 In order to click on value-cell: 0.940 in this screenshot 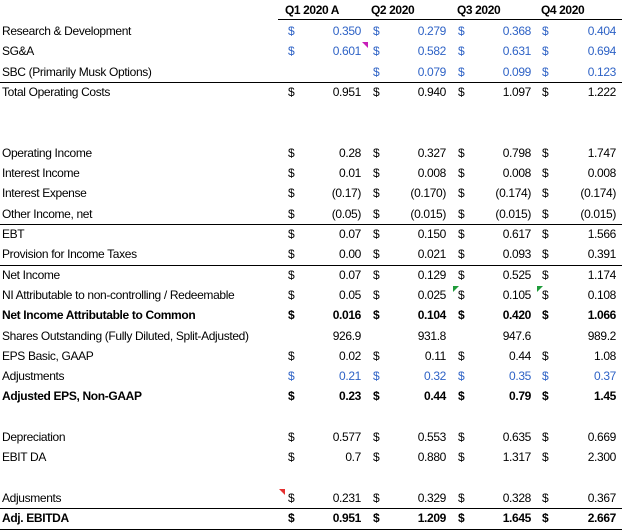, I will do `click(432, 91)`.